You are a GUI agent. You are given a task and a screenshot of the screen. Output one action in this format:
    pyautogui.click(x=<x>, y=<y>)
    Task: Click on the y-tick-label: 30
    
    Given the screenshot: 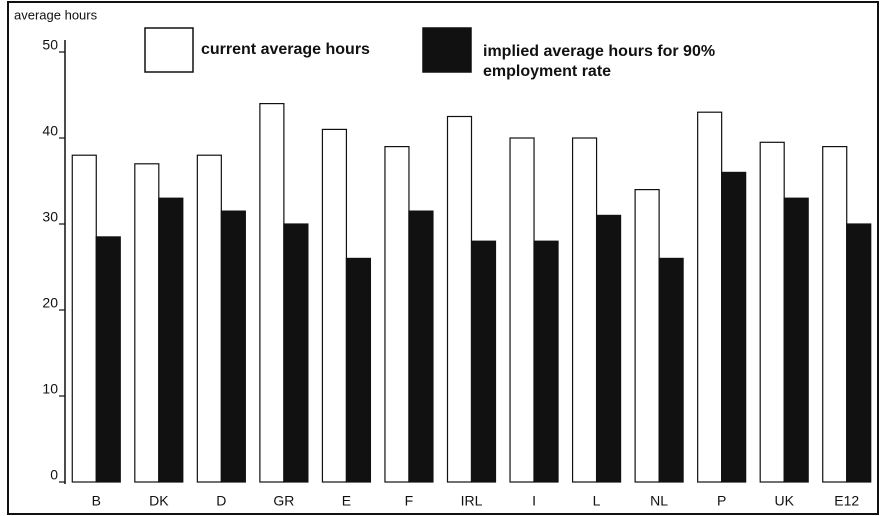 What is the action you would take?
    pyautogui.click(x=50, y=217)
    